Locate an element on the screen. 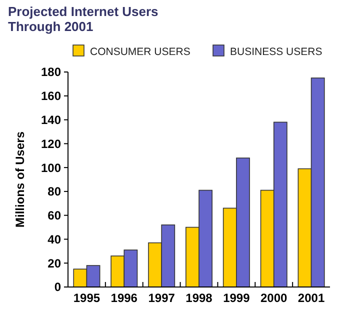 This screenshot has width=350, height=325. y-tick-label: 120 is located at coordinates (51, 143).